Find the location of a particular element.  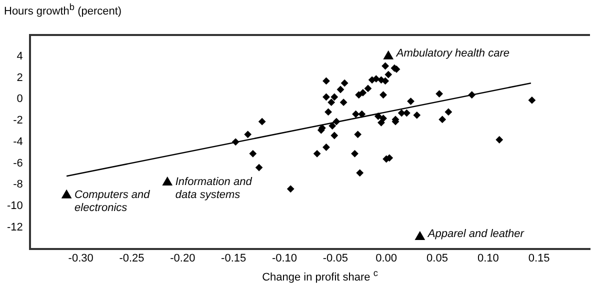

y-tick-label: 4 is located at coordinates (19, 56).